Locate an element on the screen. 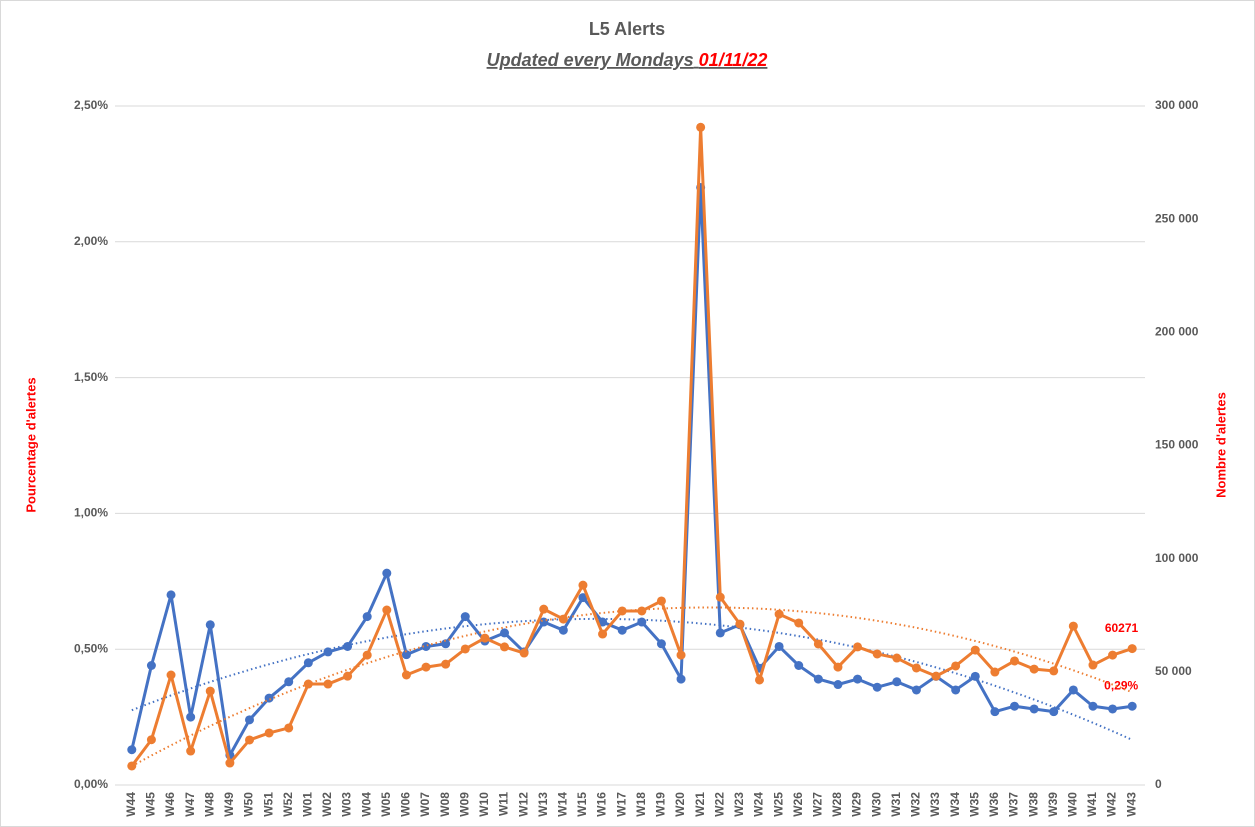 Image resolution: width=1255 pixels, height=827 pixels. x-tick-label: W40 is located at coordinates (1073, 804).